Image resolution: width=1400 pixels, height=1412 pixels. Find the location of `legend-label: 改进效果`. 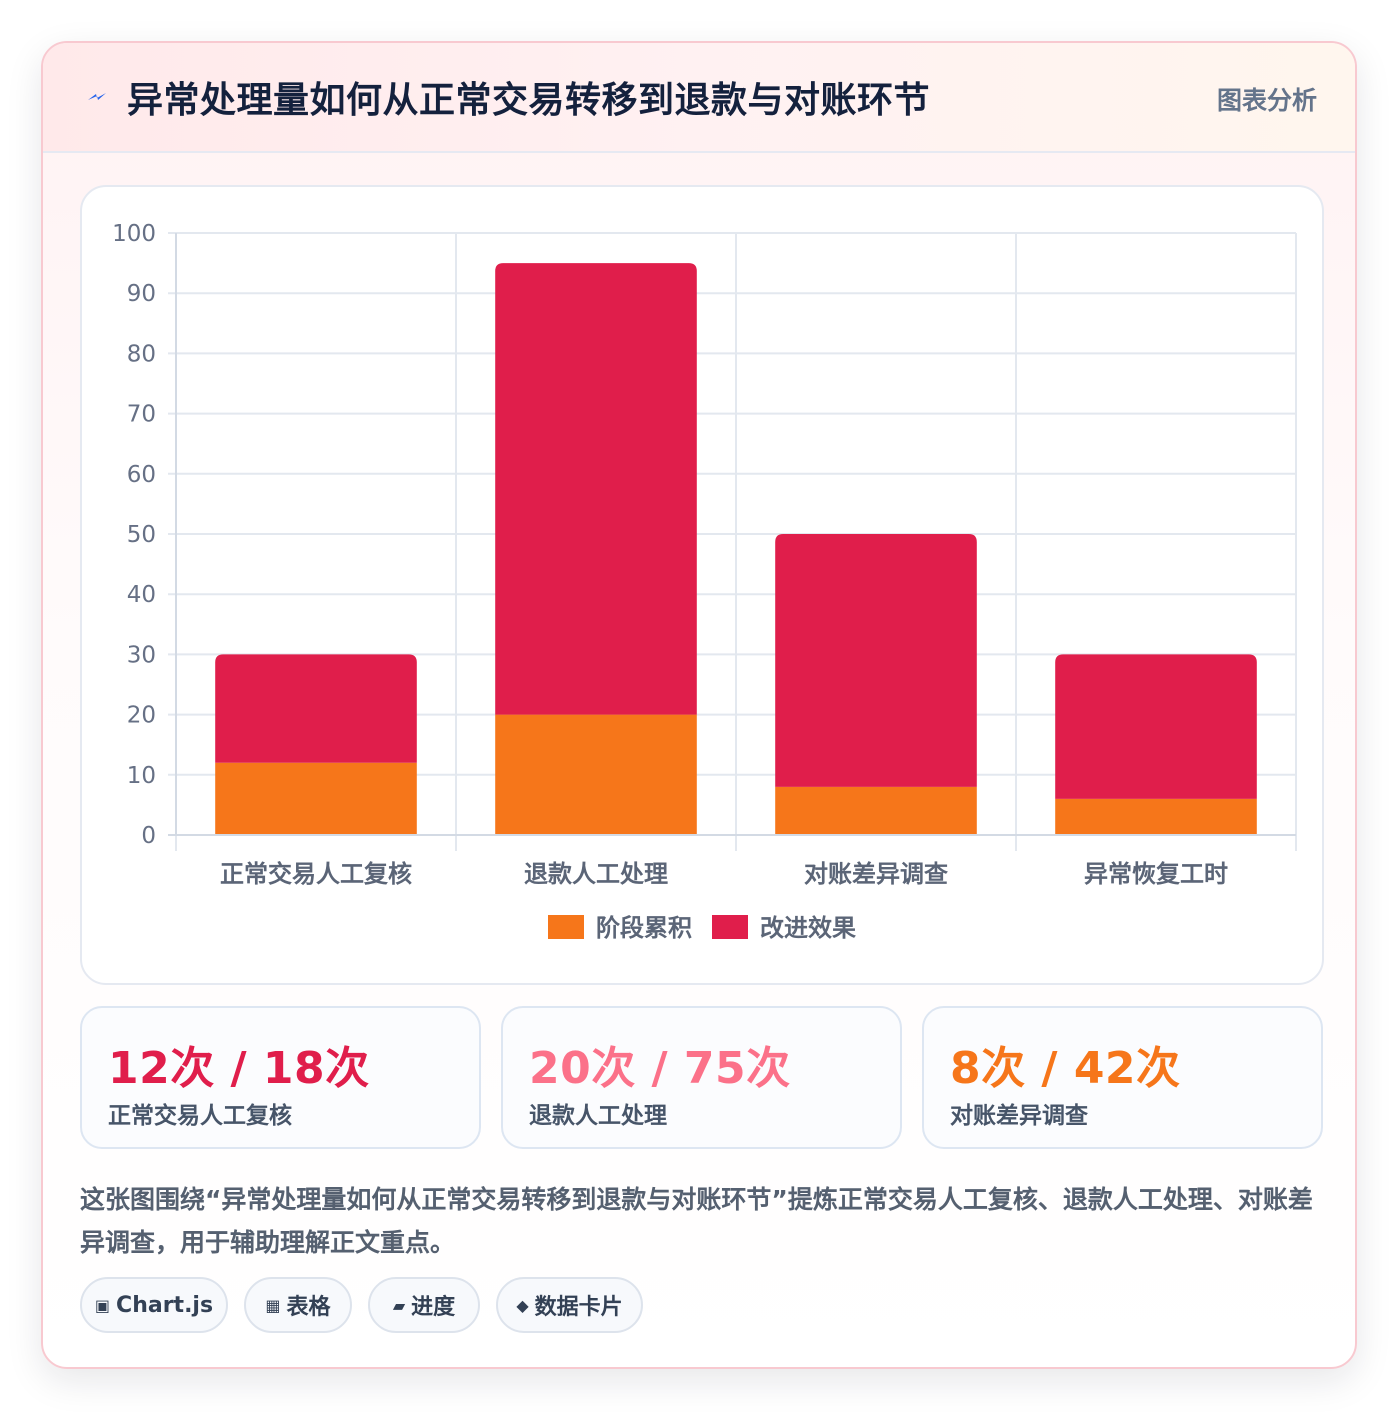

legend-label: 改进效果 is located at coordinates (808, 928).